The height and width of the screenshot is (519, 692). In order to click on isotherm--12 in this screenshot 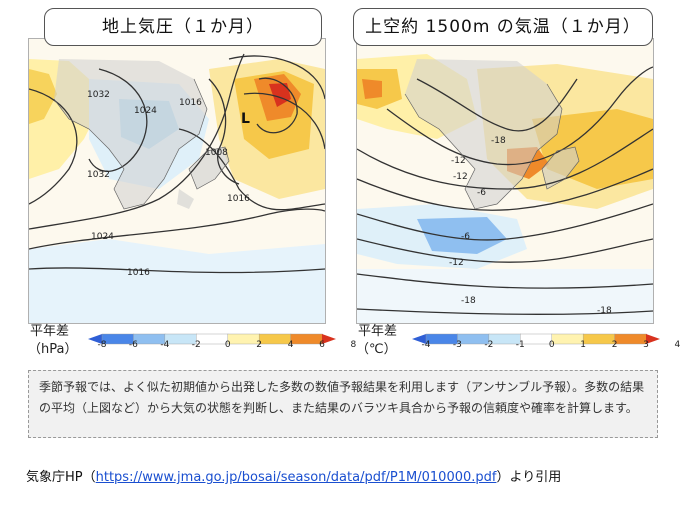, I will do `click(519, 116)`.